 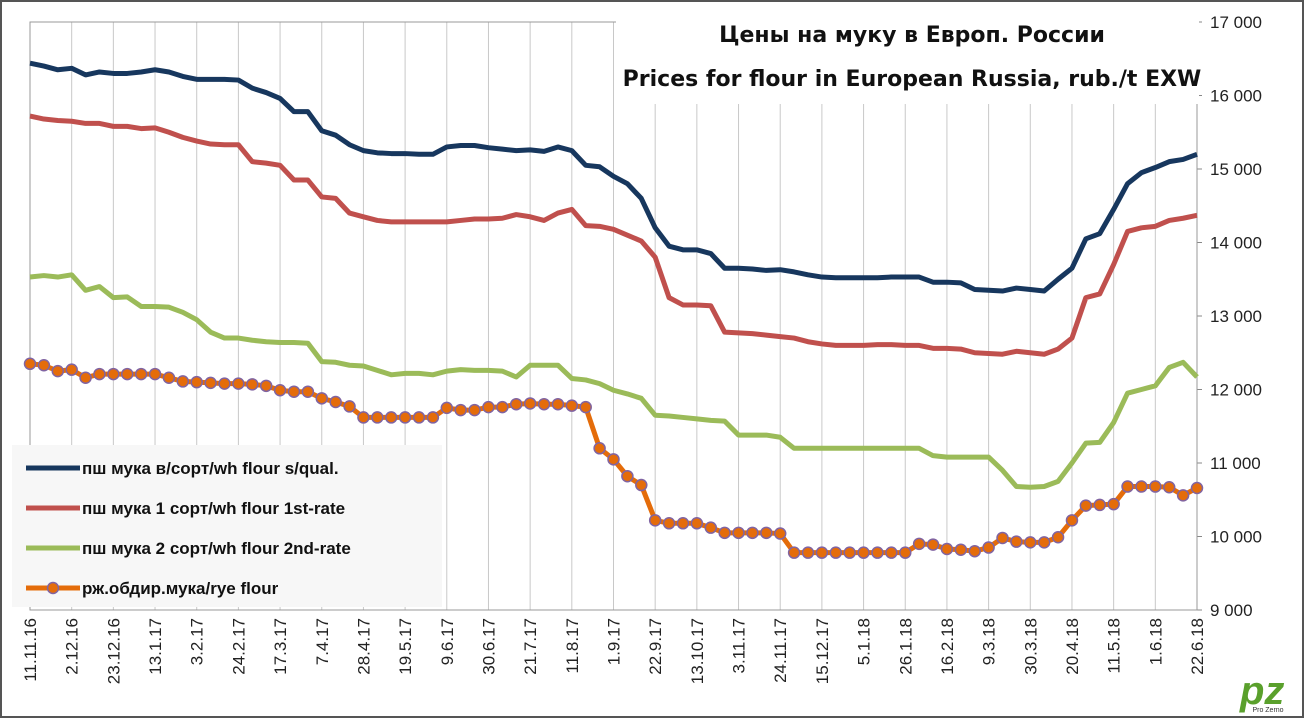 What do you see at coordinates (739, 645) in the screenshot?
I see `x-tick-label: 3.11.17` at bounding box center [739, 645].